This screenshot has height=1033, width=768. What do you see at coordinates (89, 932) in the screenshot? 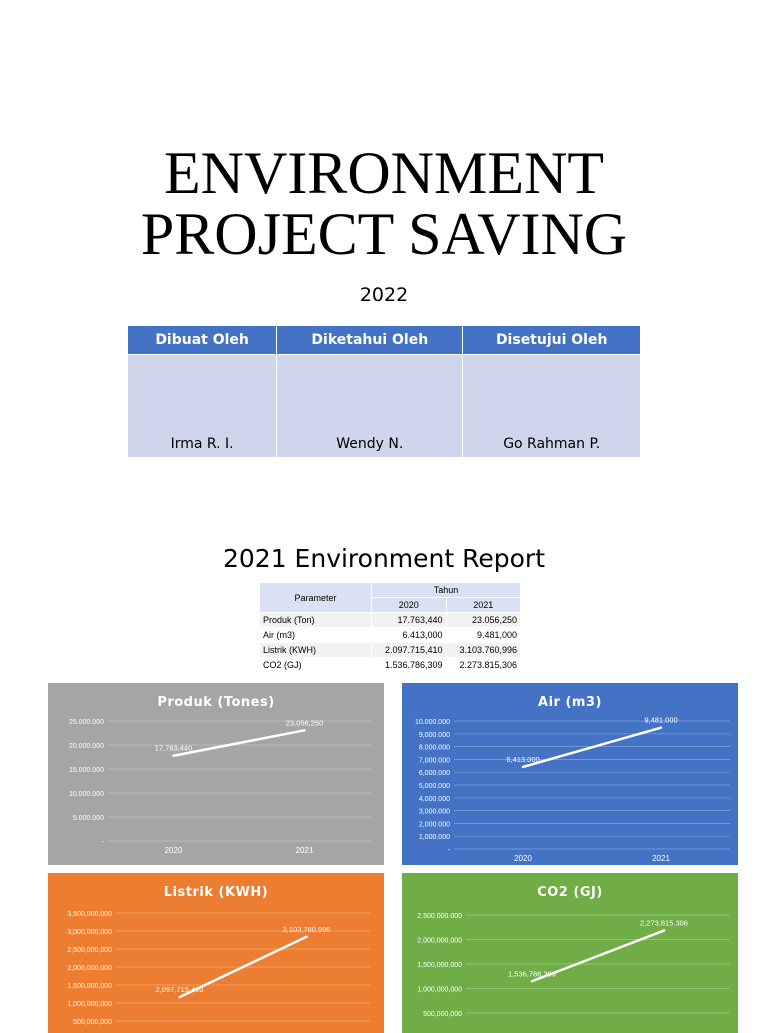
I see `y-tick-label: 3,000,000,000` at bounding box center [89, 932].